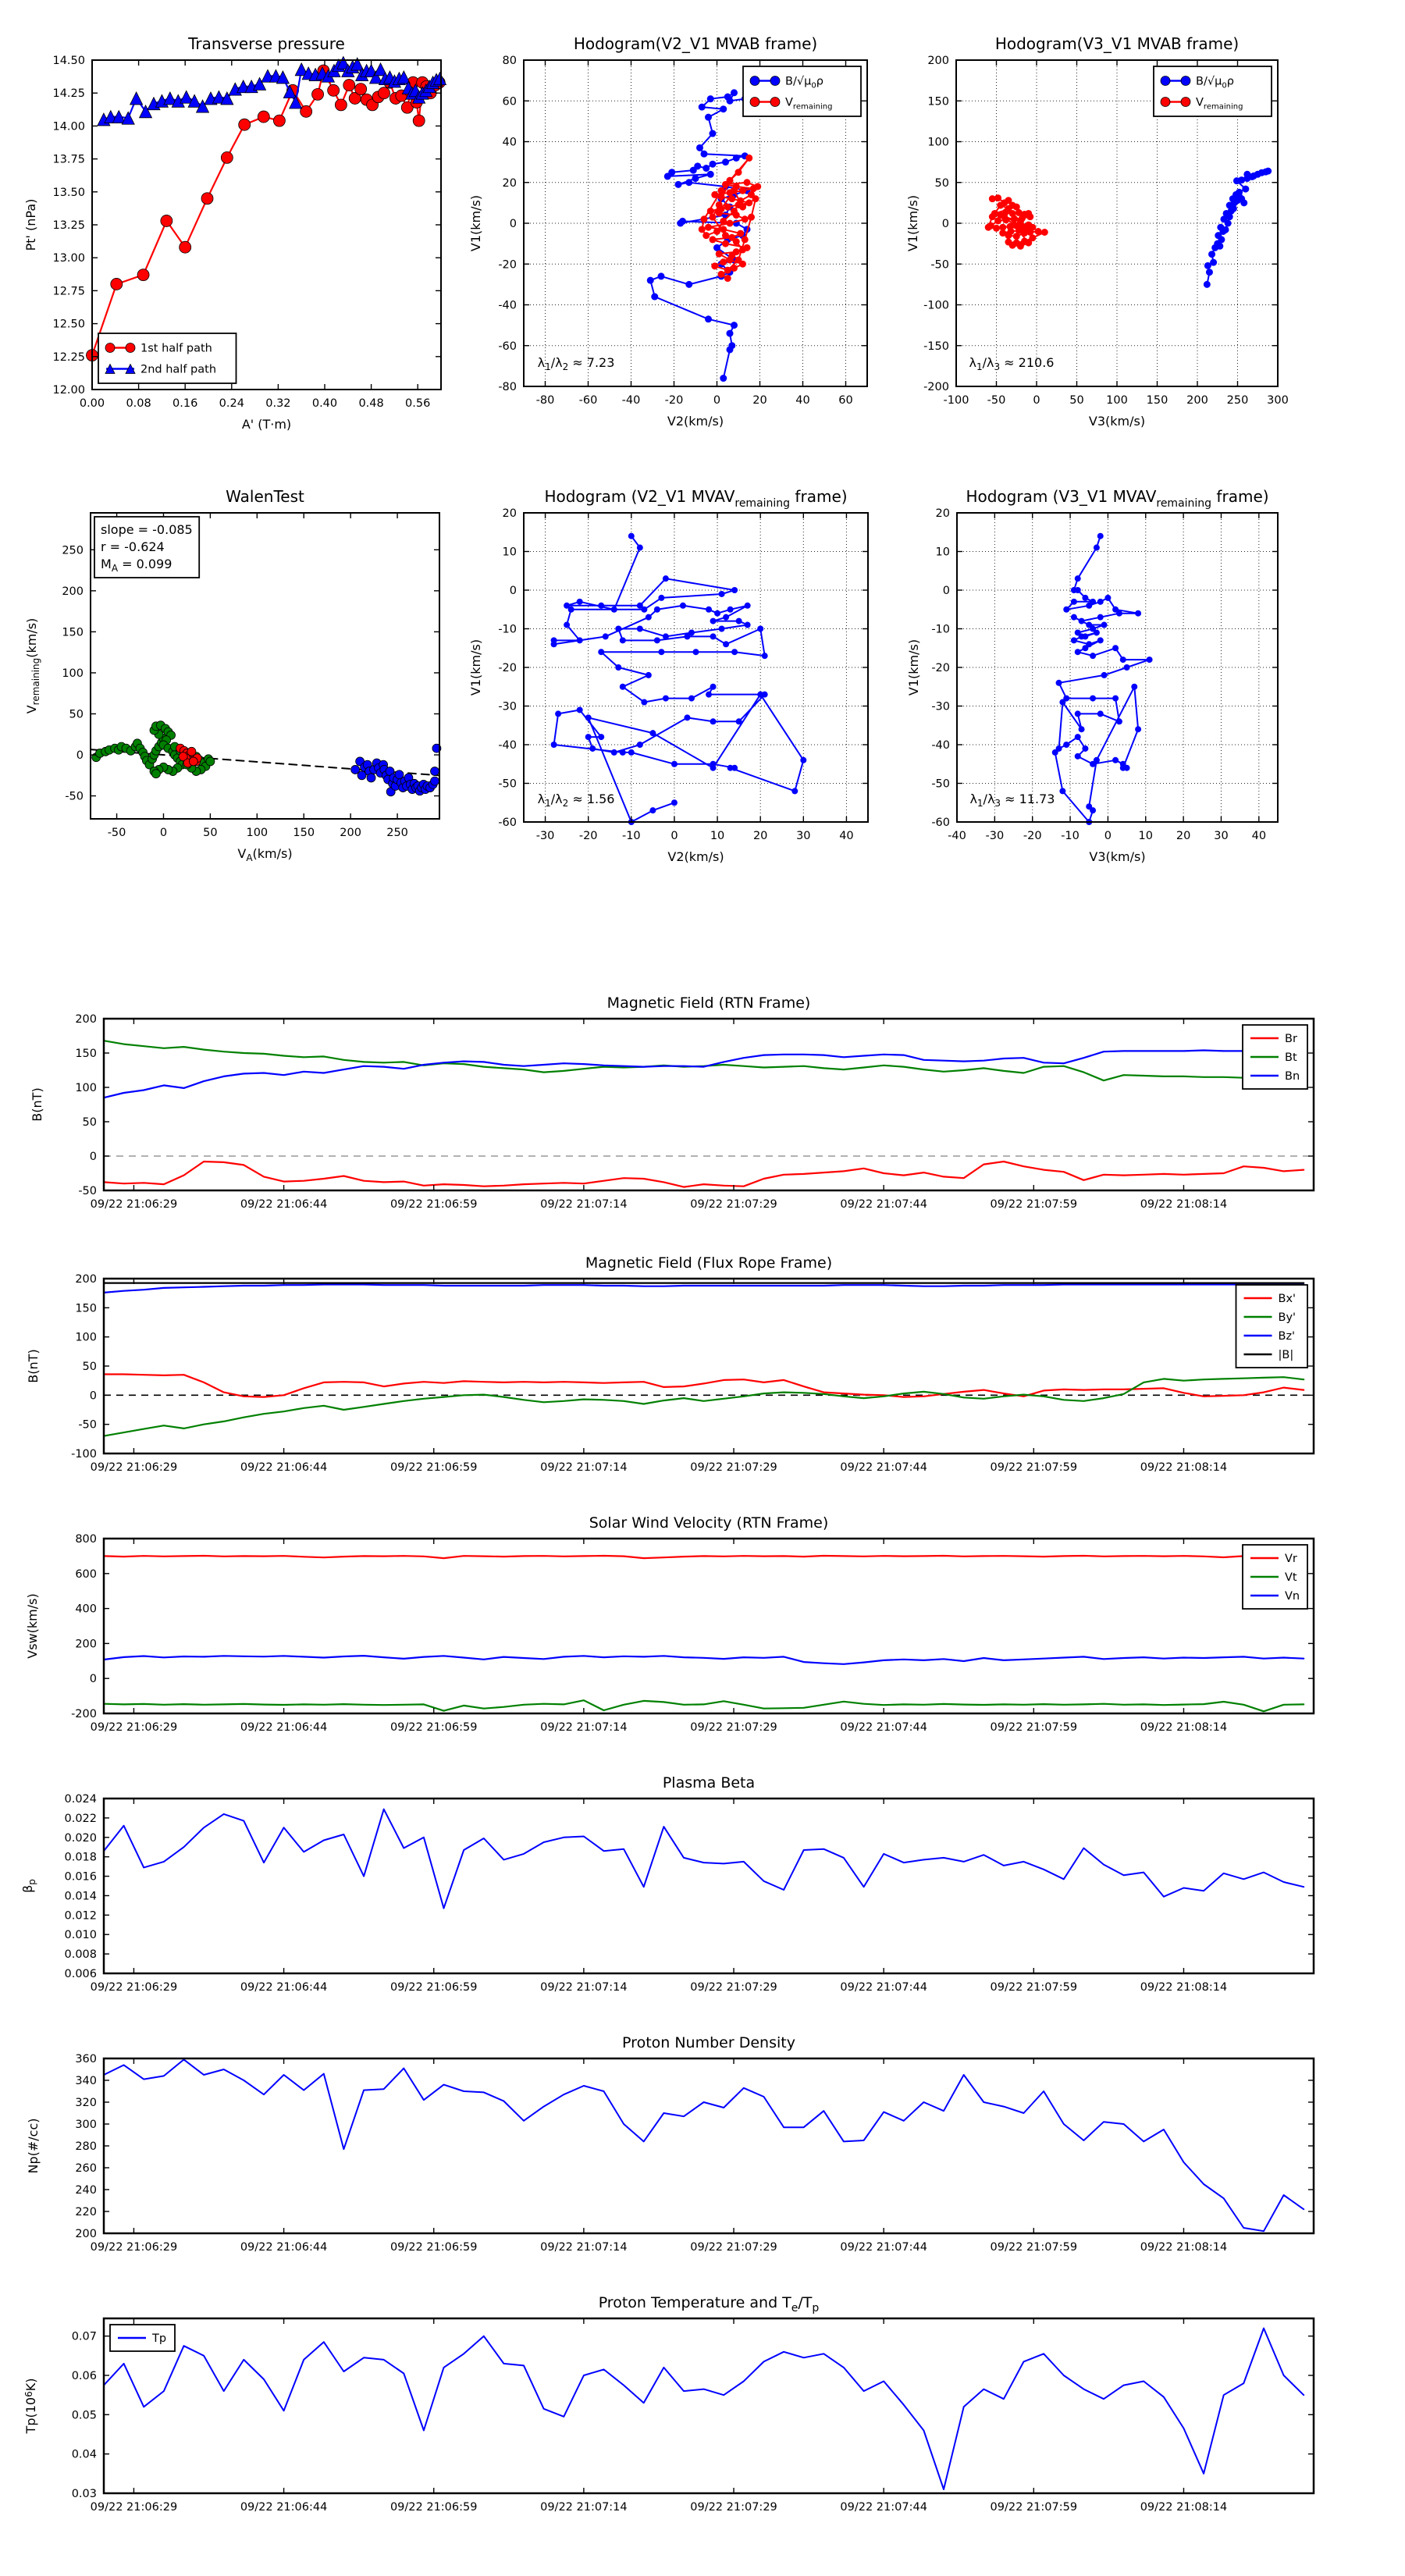 The width and height of the screenshot is (1405, 2576). I want to click on y-tick-label: 14.50, so click(68, 61).